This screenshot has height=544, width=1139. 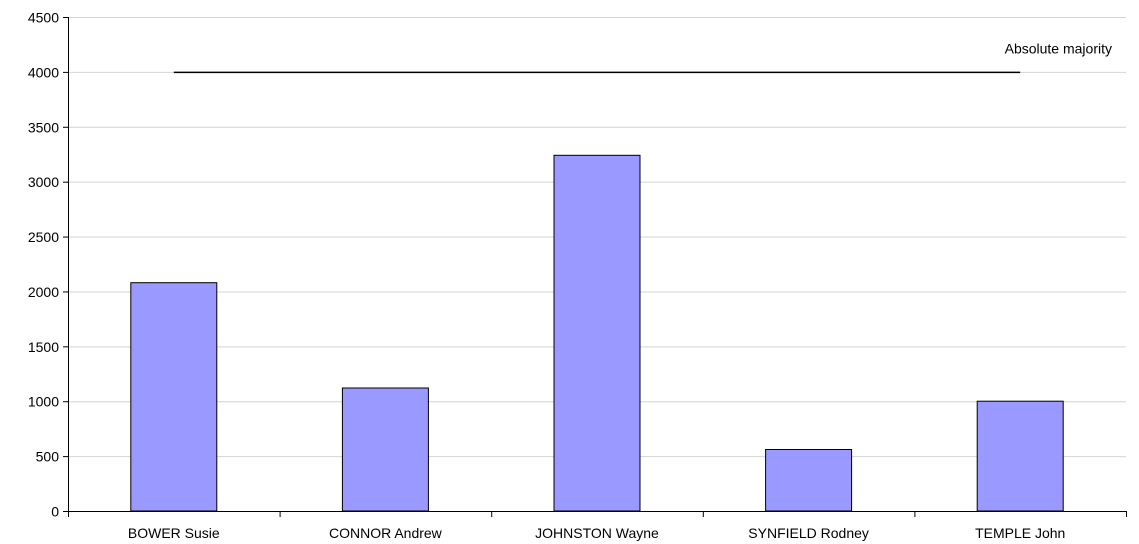 What do you see at coordinates (43, 237) in the screenshot?
I see `y-tick-label: 2500` at bounding box center [43, 237].